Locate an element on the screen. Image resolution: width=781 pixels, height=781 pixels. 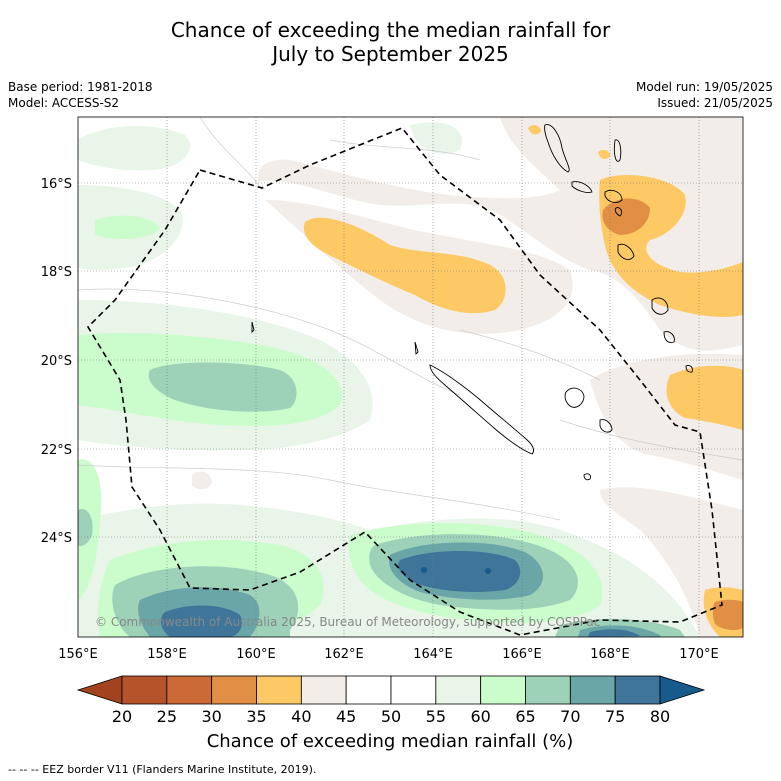
model-name: Model: ACCESS-S2 is located at coordinates (64, 103).